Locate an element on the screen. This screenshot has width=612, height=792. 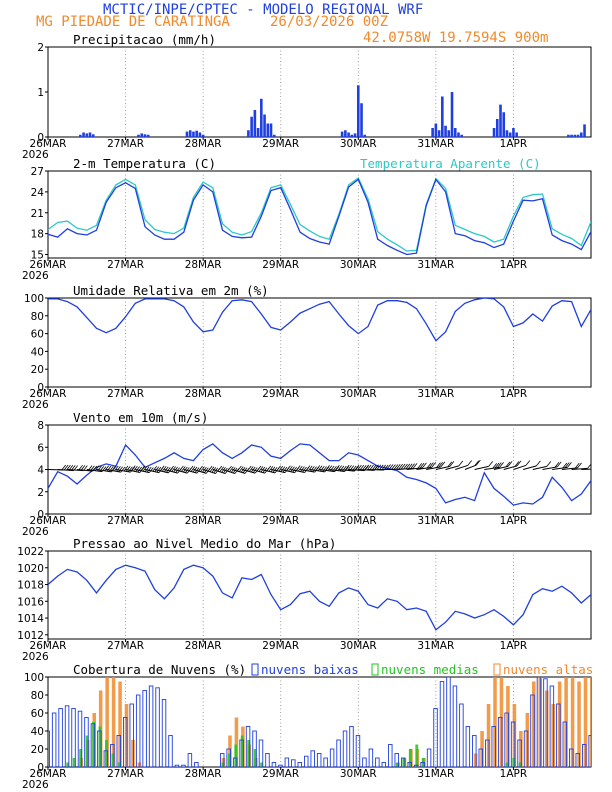
y-tick-label: 1 is located at coordinates (40, 93).